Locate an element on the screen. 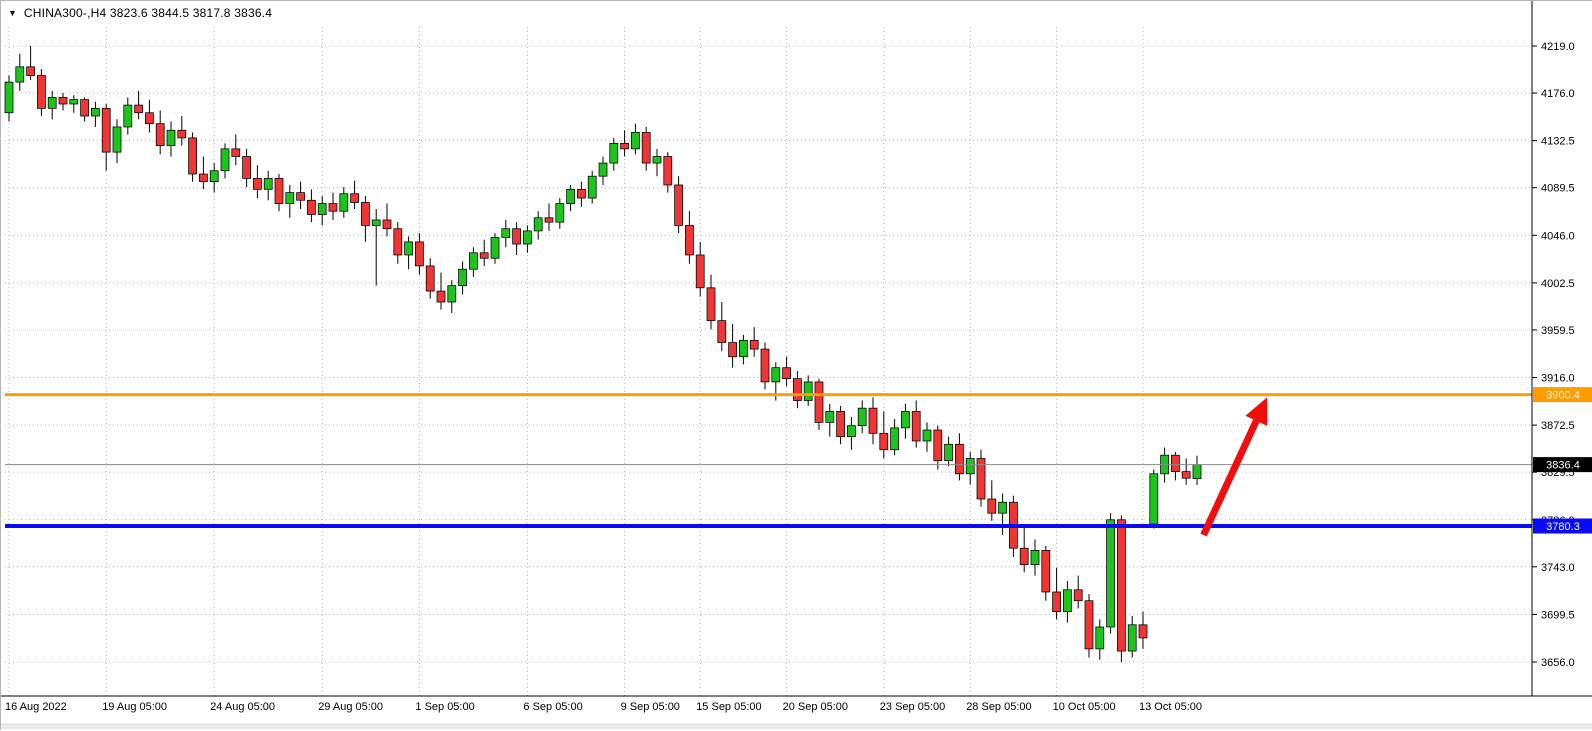 This screenshot has height=731, width=1592. time-axis-label: 6 Sep 05:00 is located at coordinates (552, 707).